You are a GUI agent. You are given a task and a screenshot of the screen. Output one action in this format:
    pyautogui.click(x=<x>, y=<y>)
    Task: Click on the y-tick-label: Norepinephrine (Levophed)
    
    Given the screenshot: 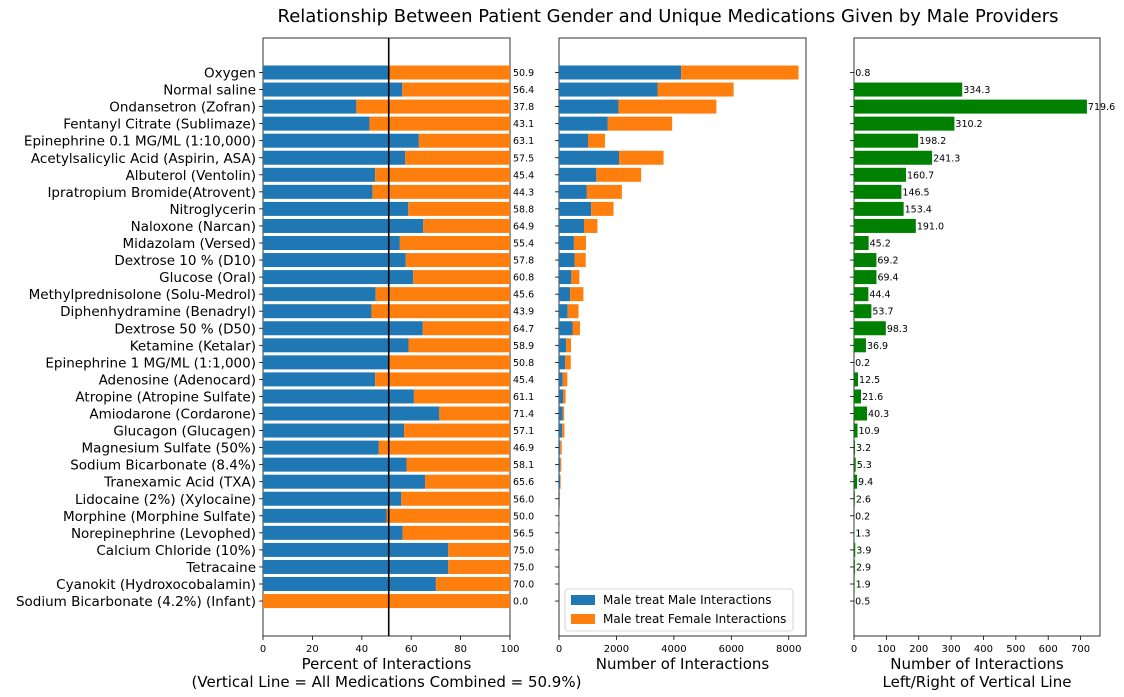 What is the action you would take?
    pyautogui.click(x=163, y=534)
    